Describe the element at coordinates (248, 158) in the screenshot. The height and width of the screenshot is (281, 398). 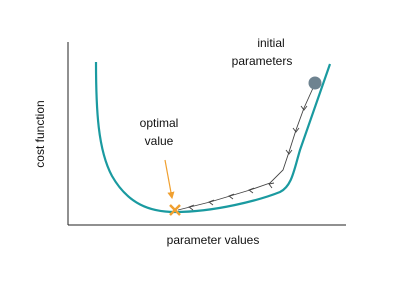
I see `descent-arrows` at that location.